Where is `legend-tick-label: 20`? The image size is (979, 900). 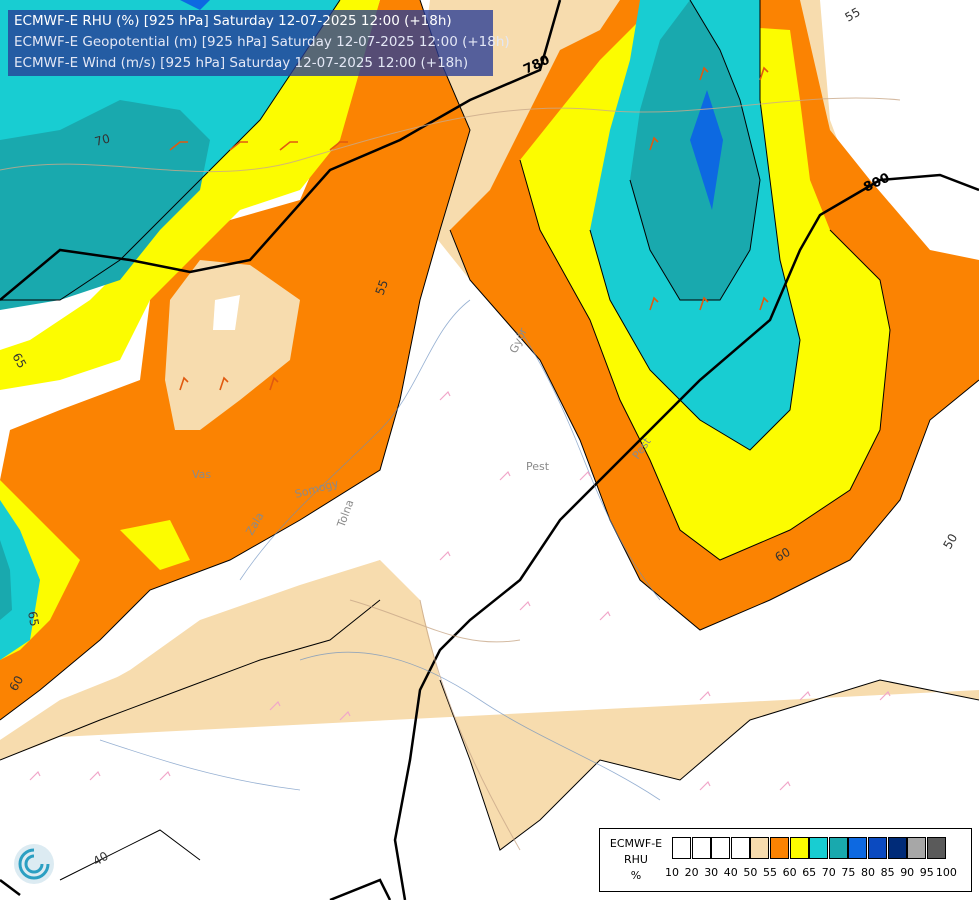 legend-tick-label: 20 is located at coordinates (691, 872).